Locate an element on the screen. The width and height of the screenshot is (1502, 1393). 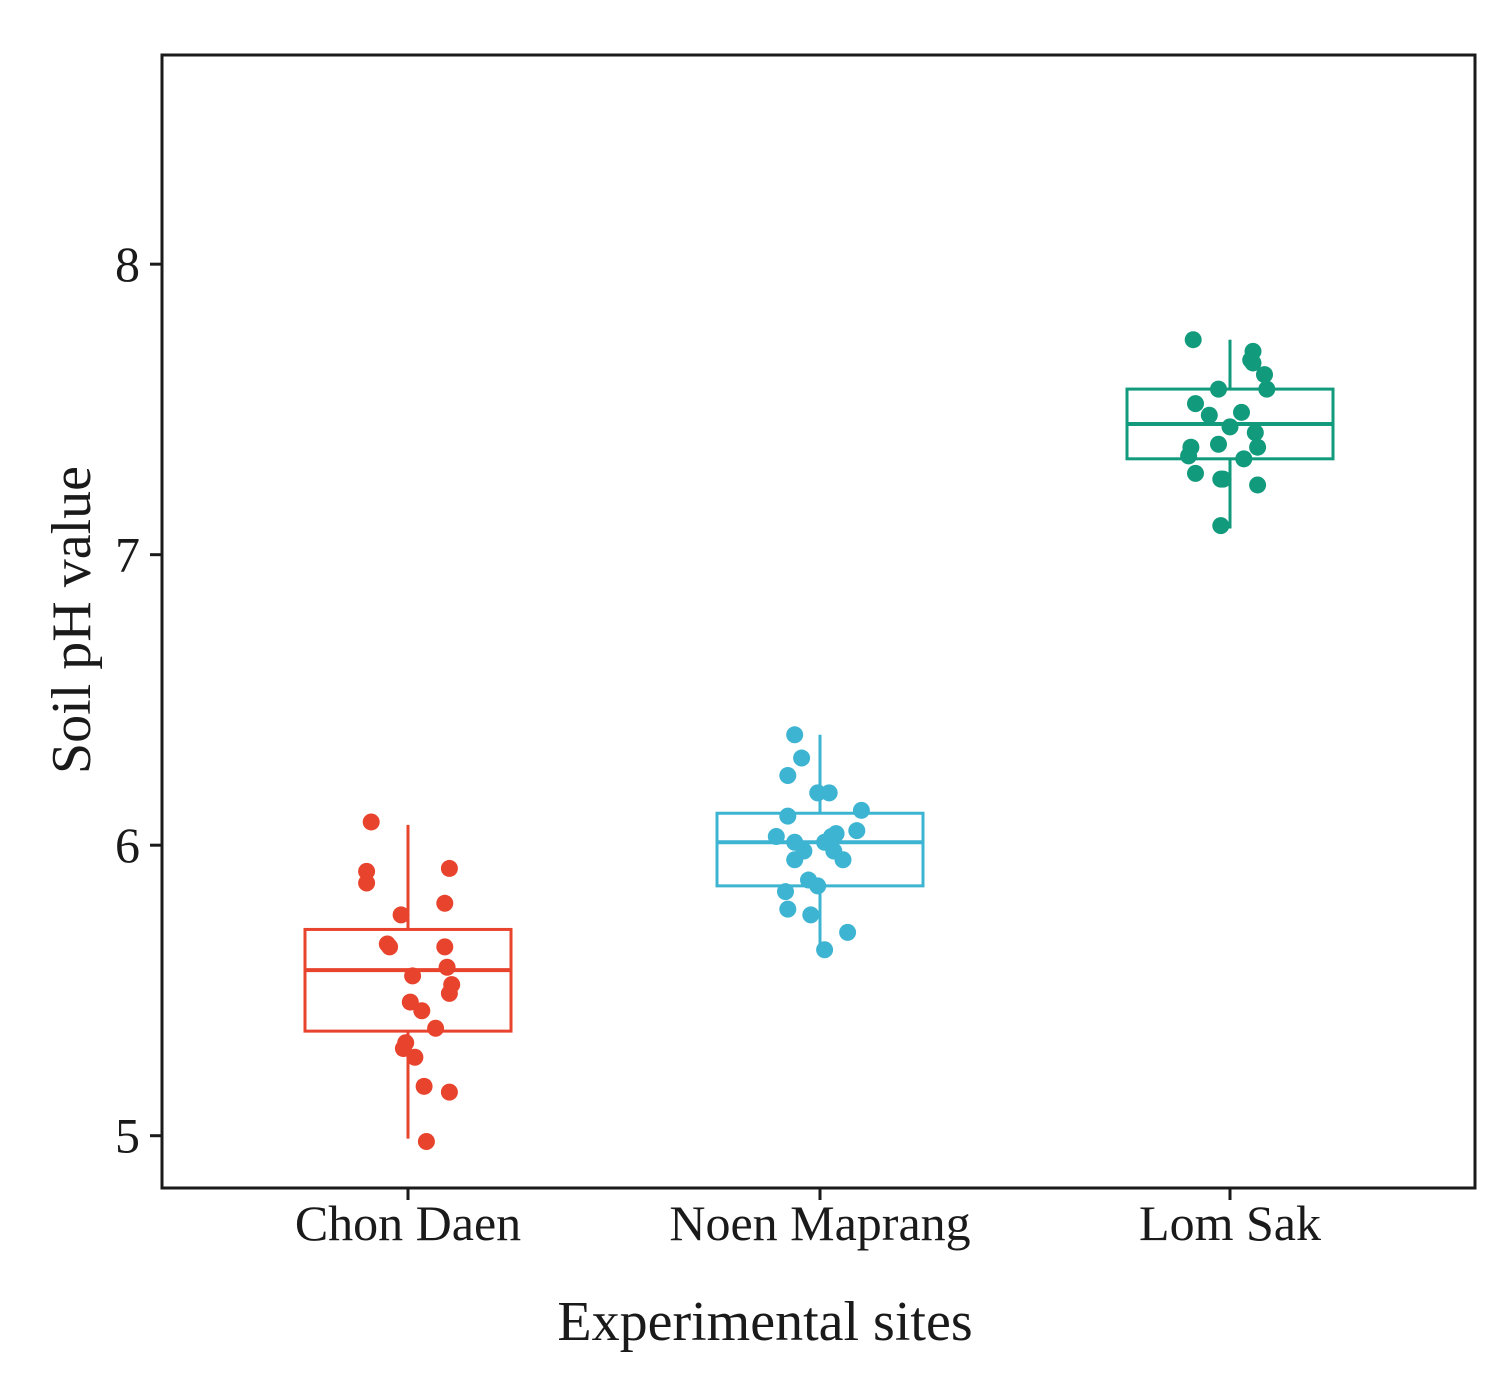
x-tick-label: Lom Sak is located at coordinates (1230, 1223).